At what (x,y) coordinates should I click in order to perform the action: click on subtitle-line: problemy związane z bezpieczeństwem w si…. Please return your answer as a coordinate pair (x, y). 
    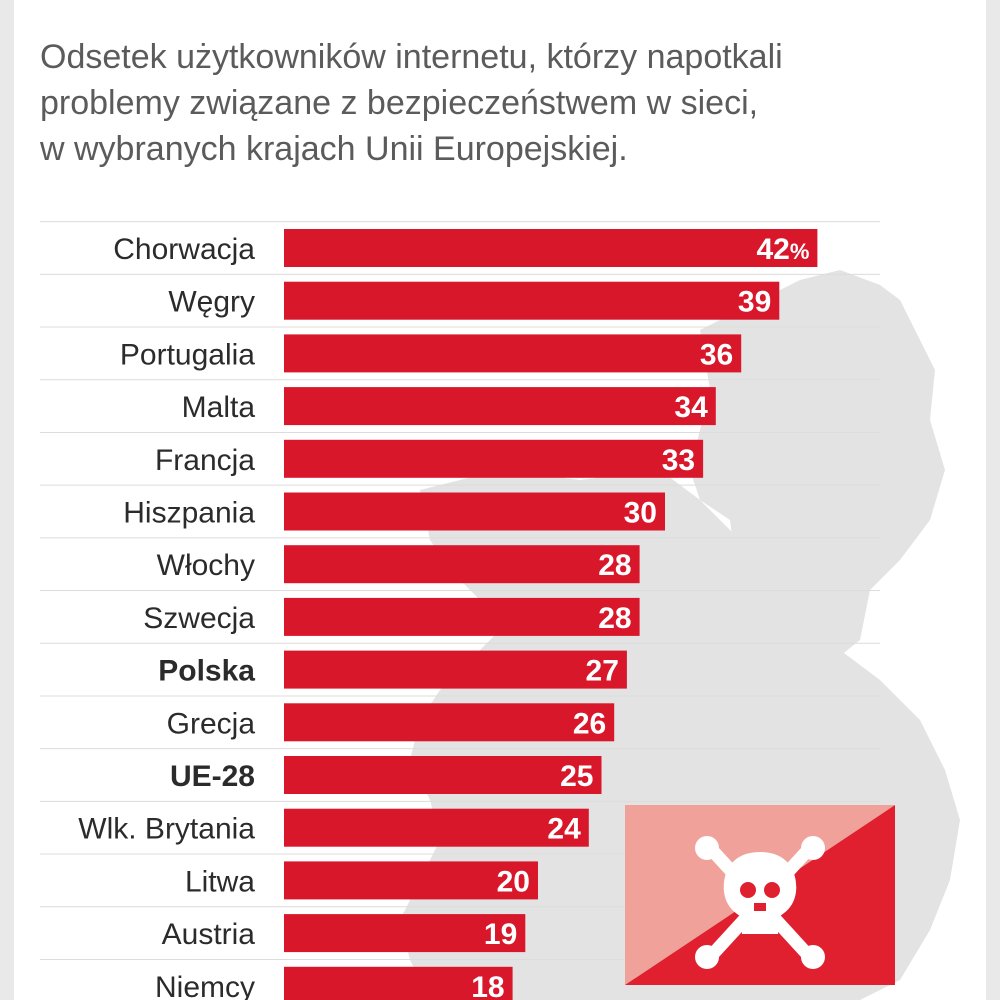
    Looking at the image, I should click on (399, 103).